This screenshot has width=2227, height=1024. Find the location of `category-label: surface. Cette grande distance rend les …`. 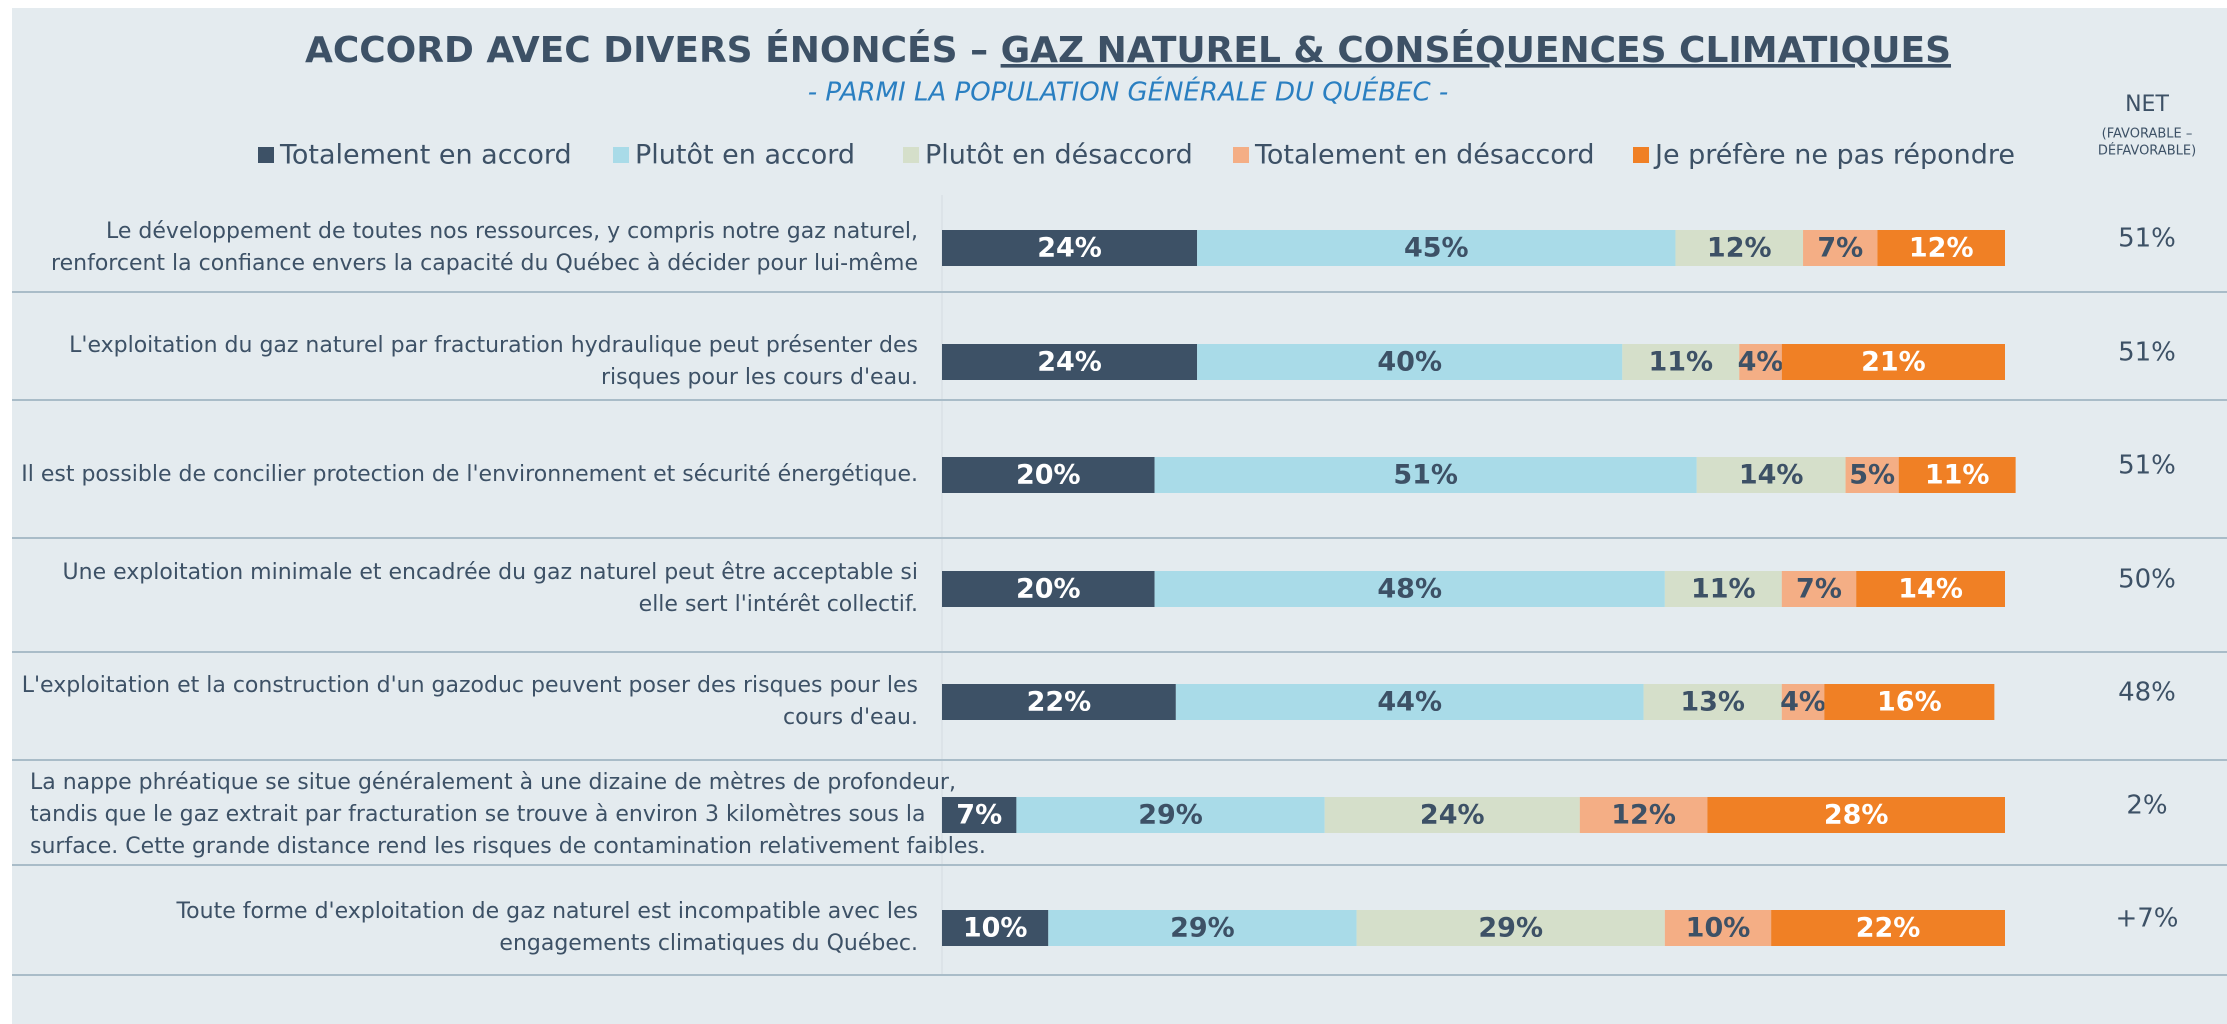

category-label: surface. Cette grande distance rend les … is located at coordinates (508, 846).